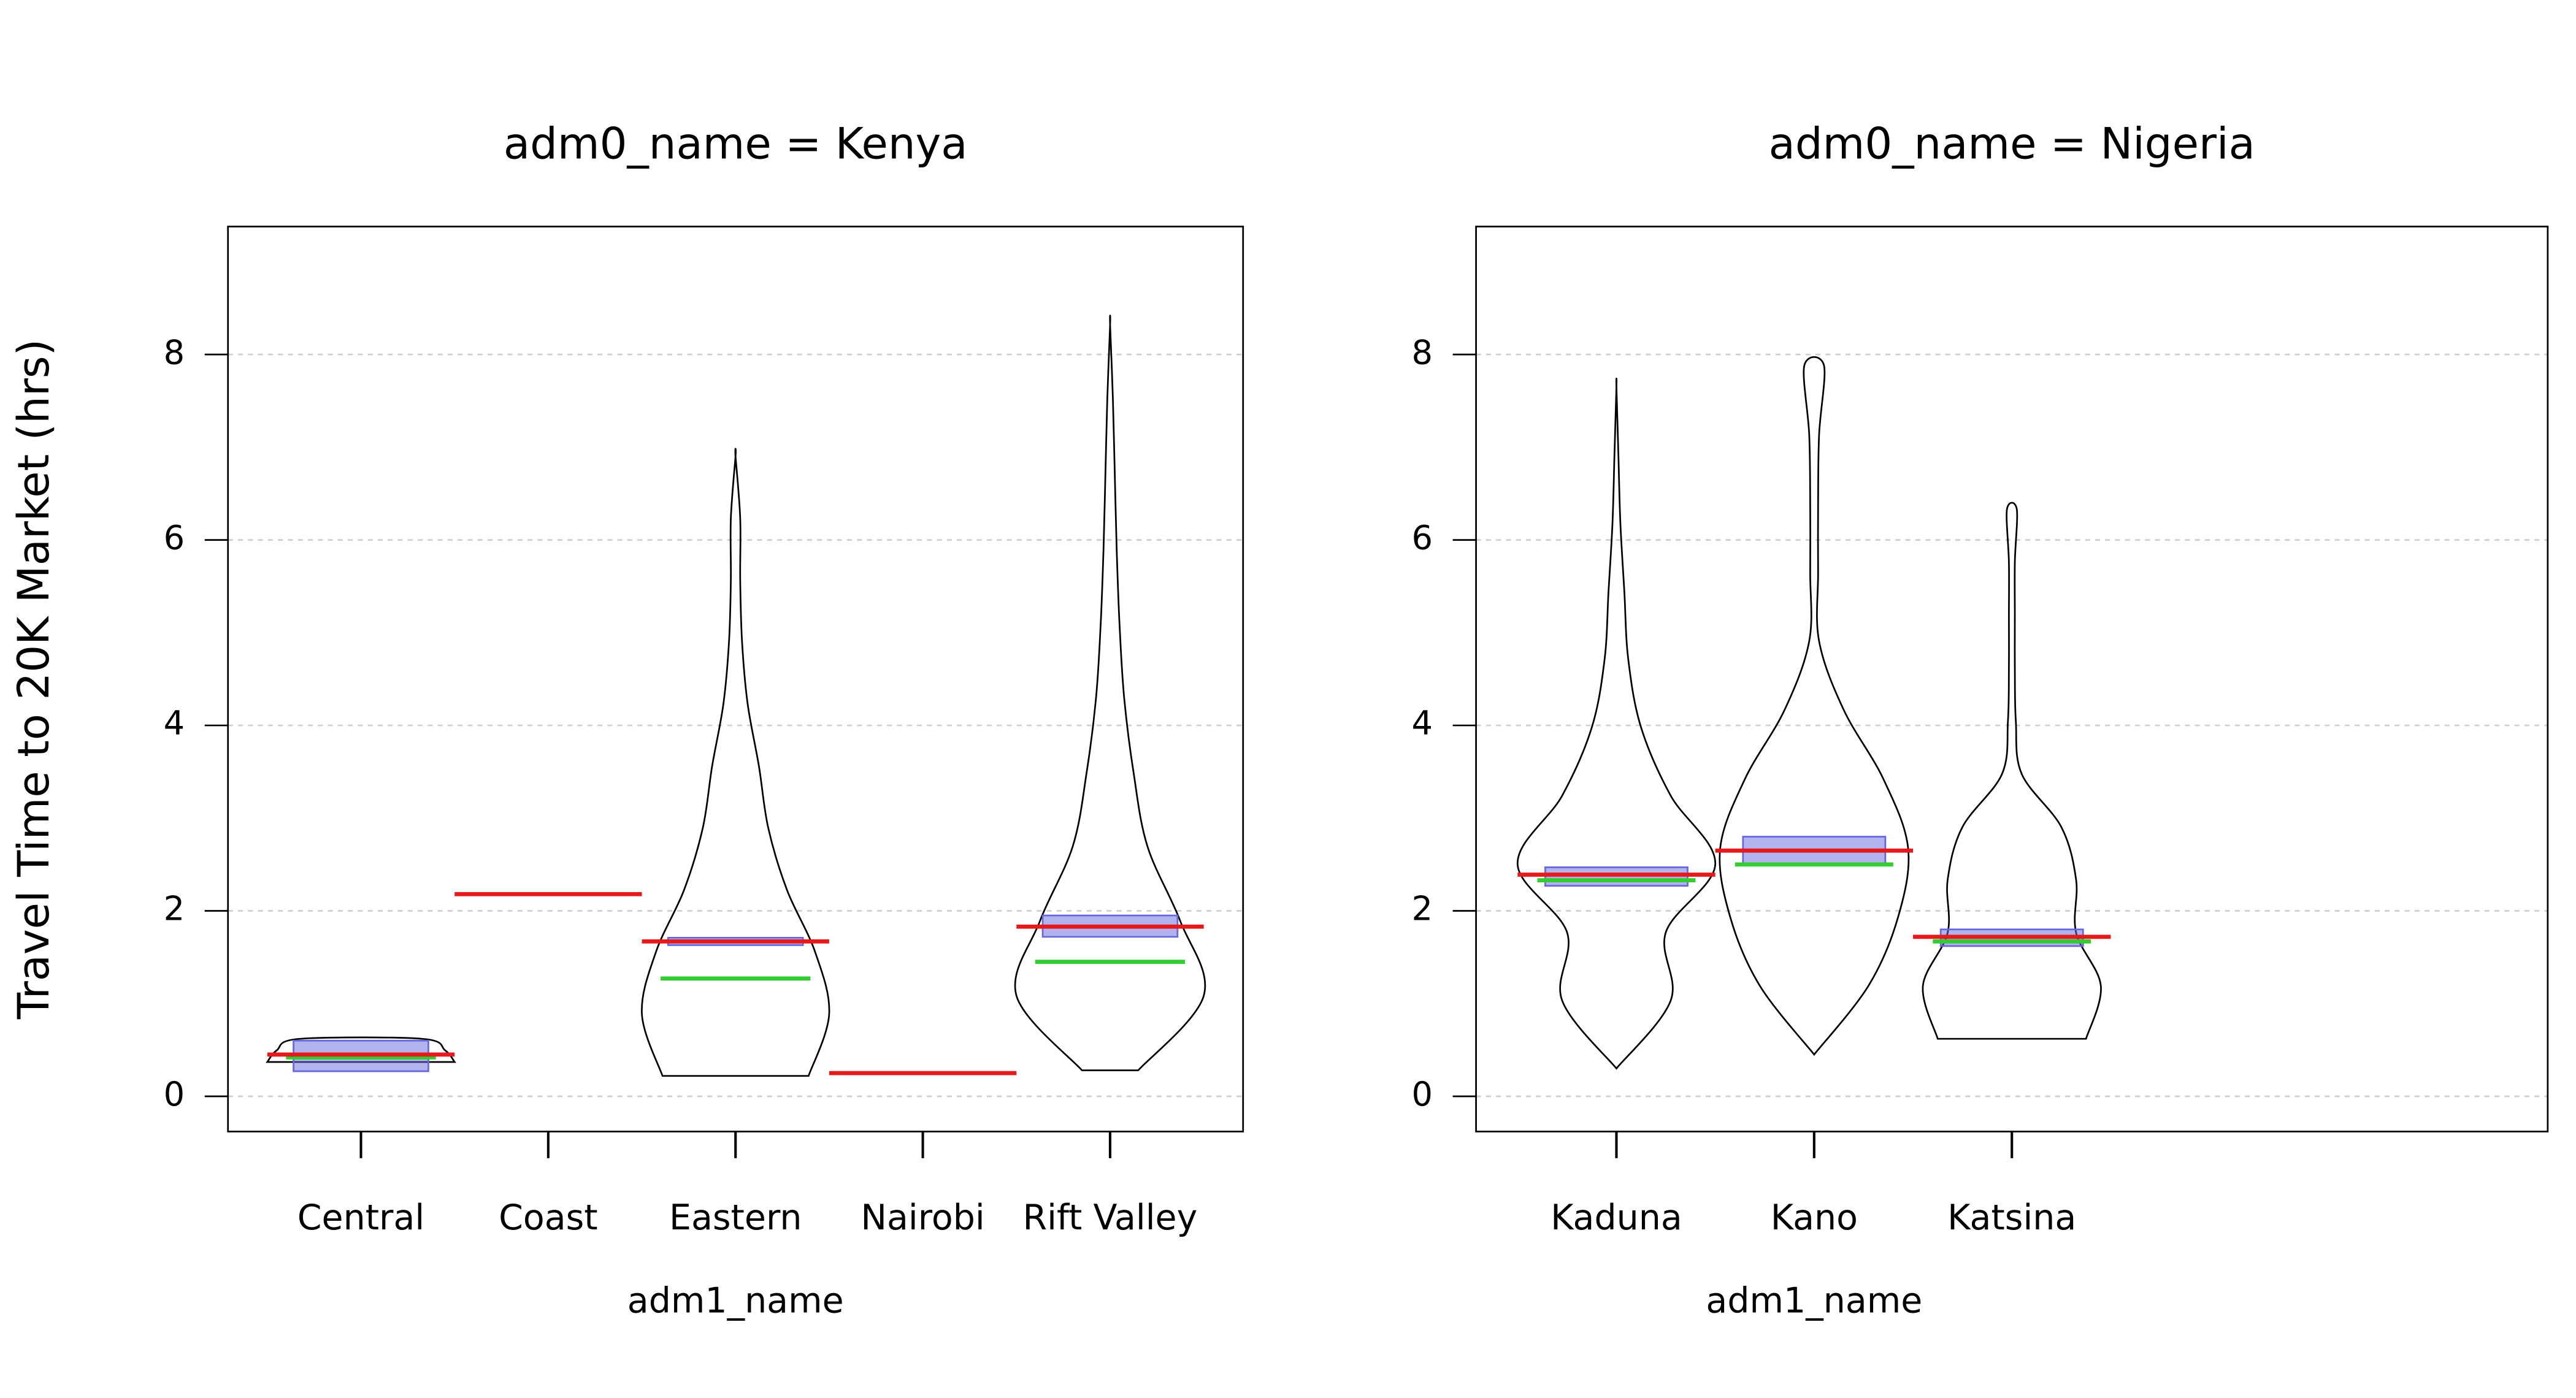  Describe the element at coordinates (1110, 1218) in the screenshot. I see `x-tick-label: Rift Valley` at that location.